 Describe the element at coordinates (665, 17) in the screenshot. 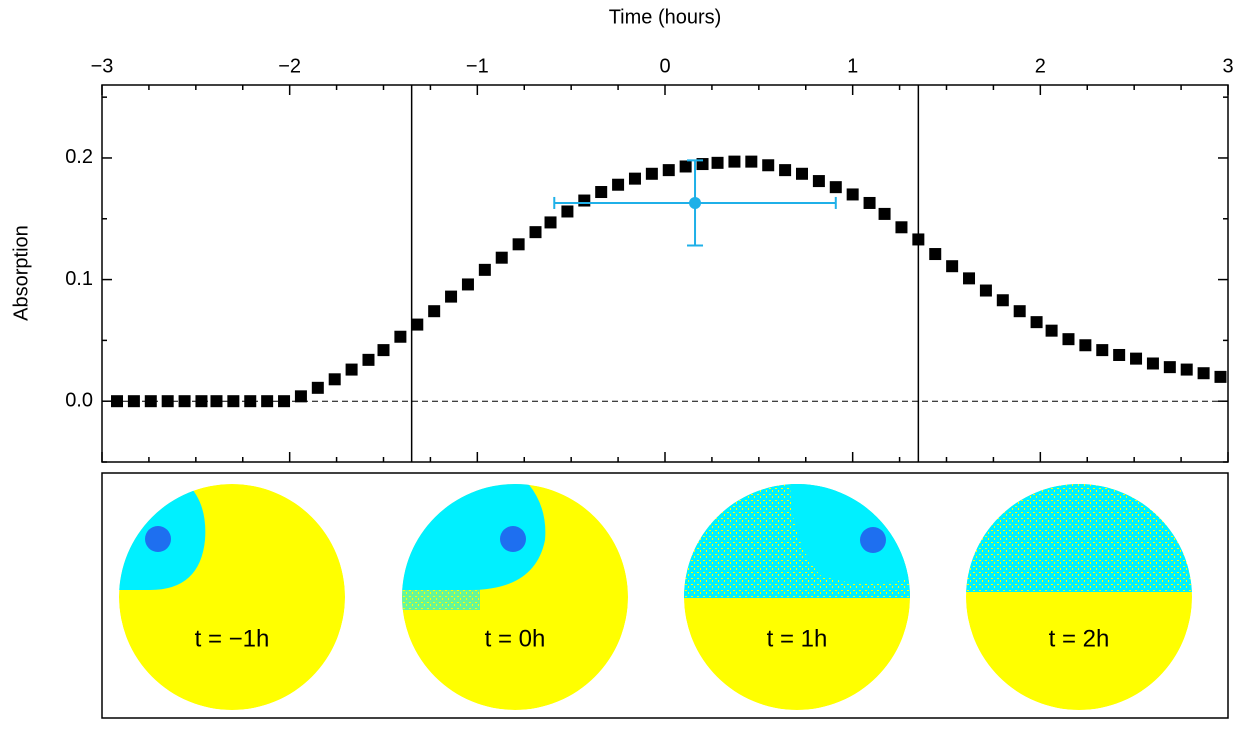

I see `x-axis-label: Time (hours)` at that location.